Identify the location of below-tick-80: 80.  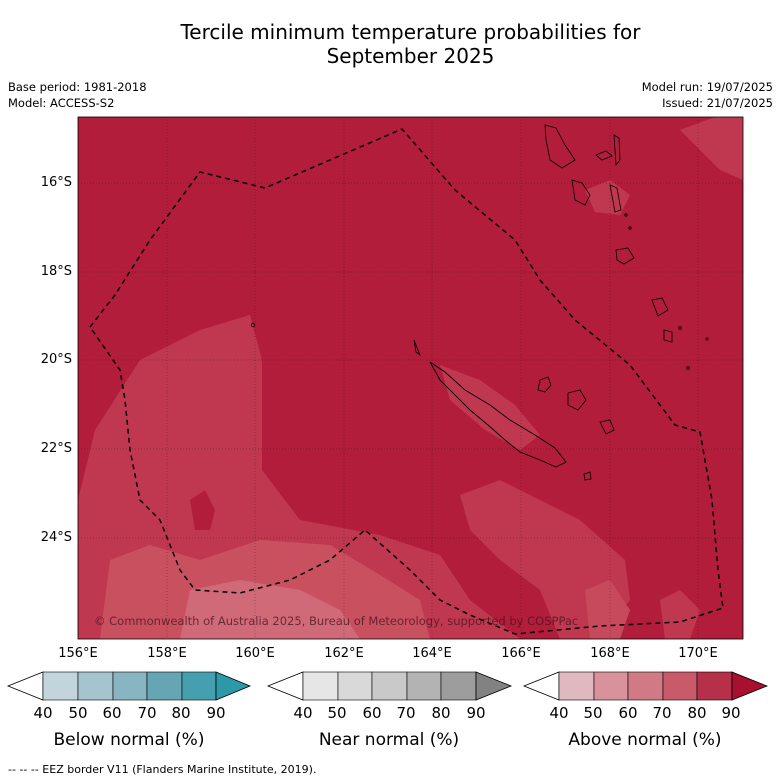
(181, 713).